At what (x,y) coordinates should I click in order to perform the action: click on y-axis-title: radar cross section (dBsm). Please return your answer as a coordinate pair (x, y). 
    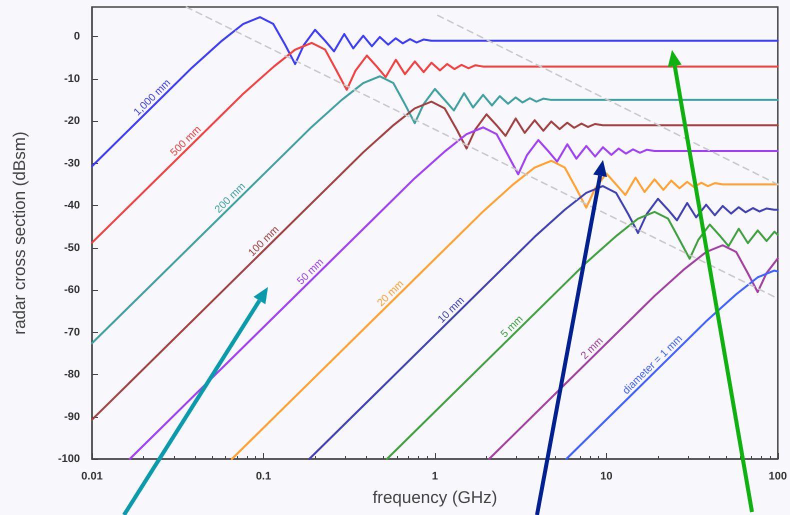
    Looking at the image, I should click on (19, 233).